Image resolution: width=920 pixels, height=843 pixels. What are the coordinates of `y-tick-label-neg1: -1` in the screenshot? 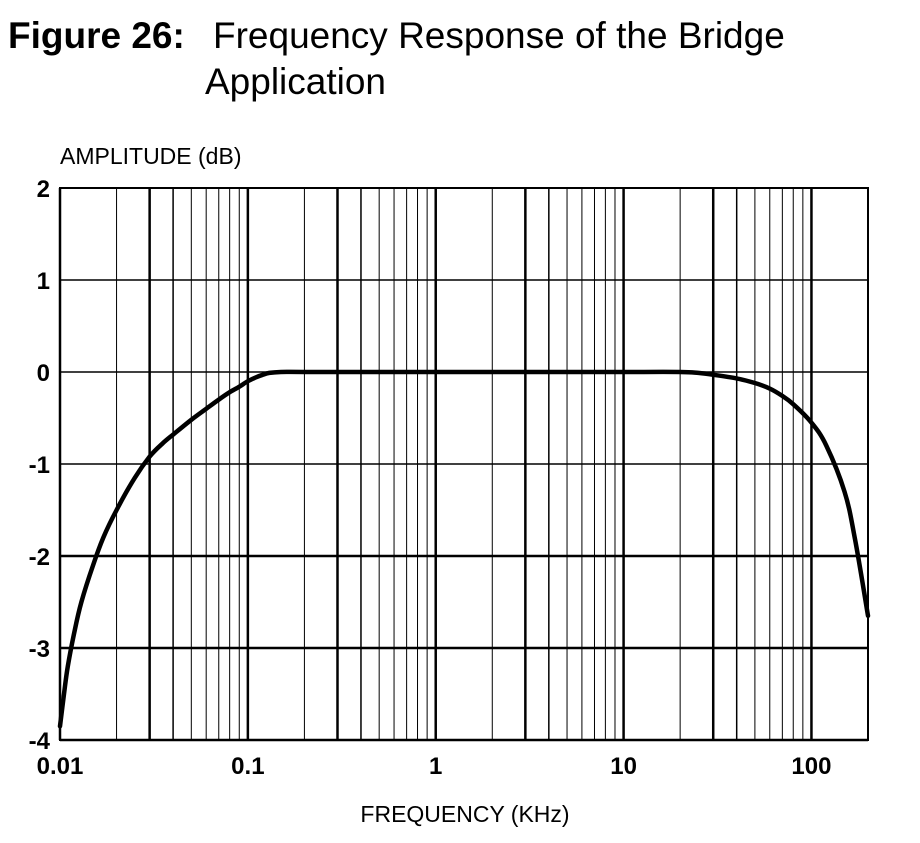 It's located at (39, 465).